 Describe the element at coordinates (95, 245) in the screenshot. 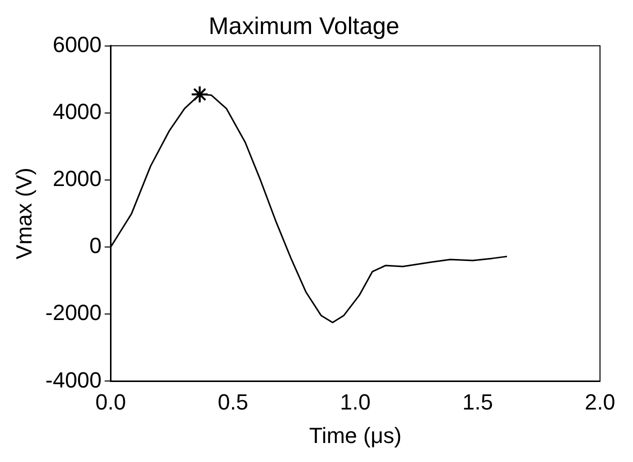

I see `y-tick-label: 0` at that location.